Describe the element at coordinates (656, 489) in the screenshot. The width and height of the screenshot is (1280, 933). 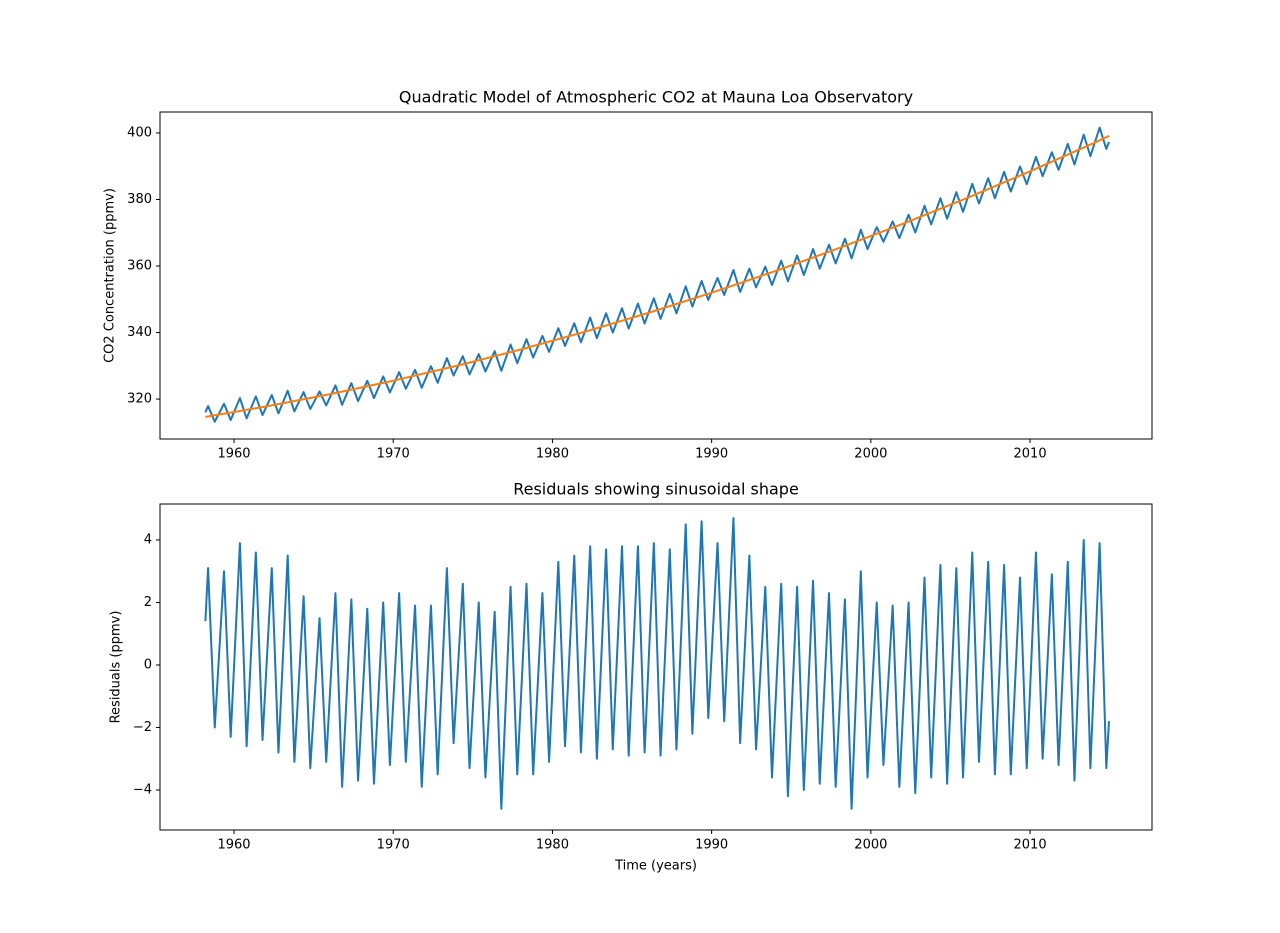
I see `chart-title: Residuals showing sinusoidal shape` at that location.